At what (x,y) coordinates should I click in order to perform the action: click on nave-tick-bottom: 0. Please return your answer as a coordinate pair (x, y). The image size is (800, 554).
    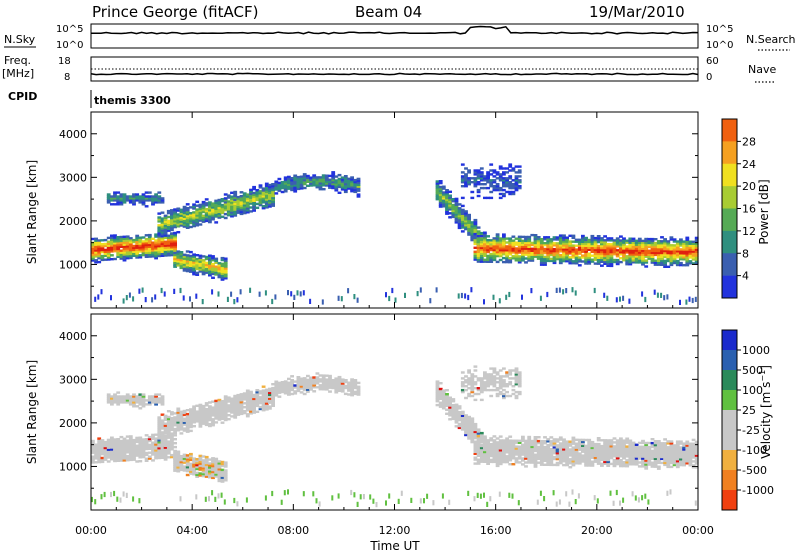
    Looking at the image, I should click on (709, 77).